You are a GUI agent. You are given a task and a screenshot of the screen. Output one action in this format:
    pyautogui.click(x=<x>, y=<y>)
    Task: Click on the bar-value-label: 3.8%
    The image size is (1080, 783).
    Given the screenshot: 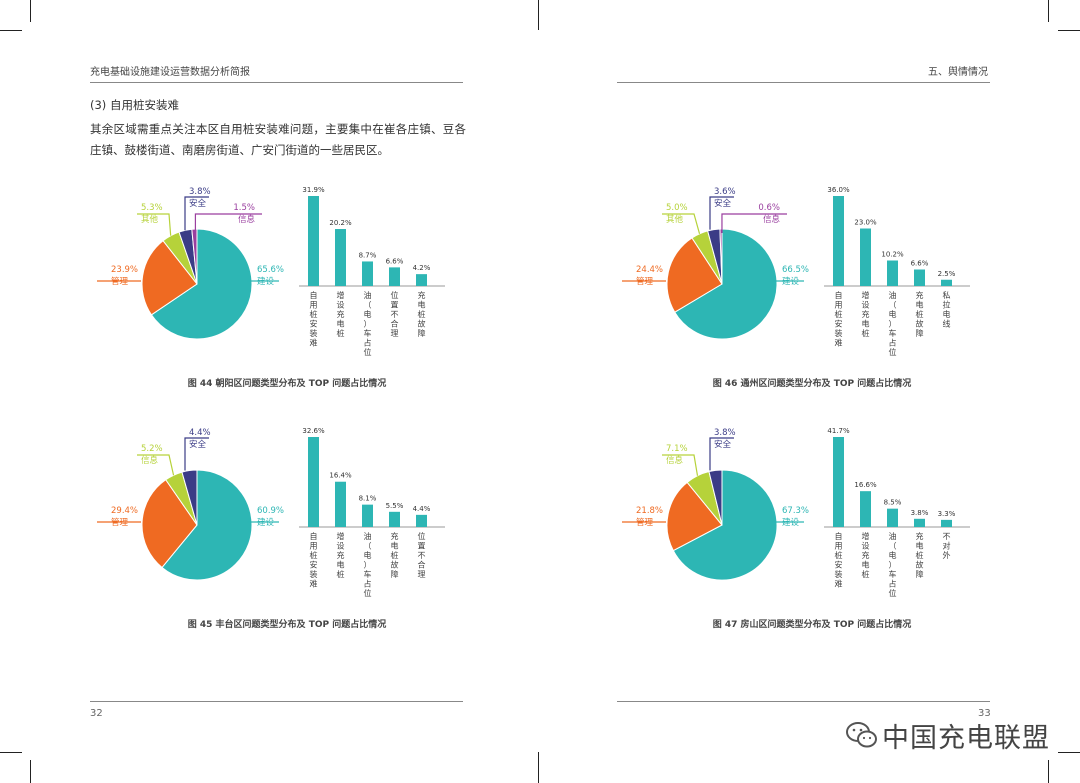 What is the action you would take?
    pyautogui.click(x=920, y=513)
    